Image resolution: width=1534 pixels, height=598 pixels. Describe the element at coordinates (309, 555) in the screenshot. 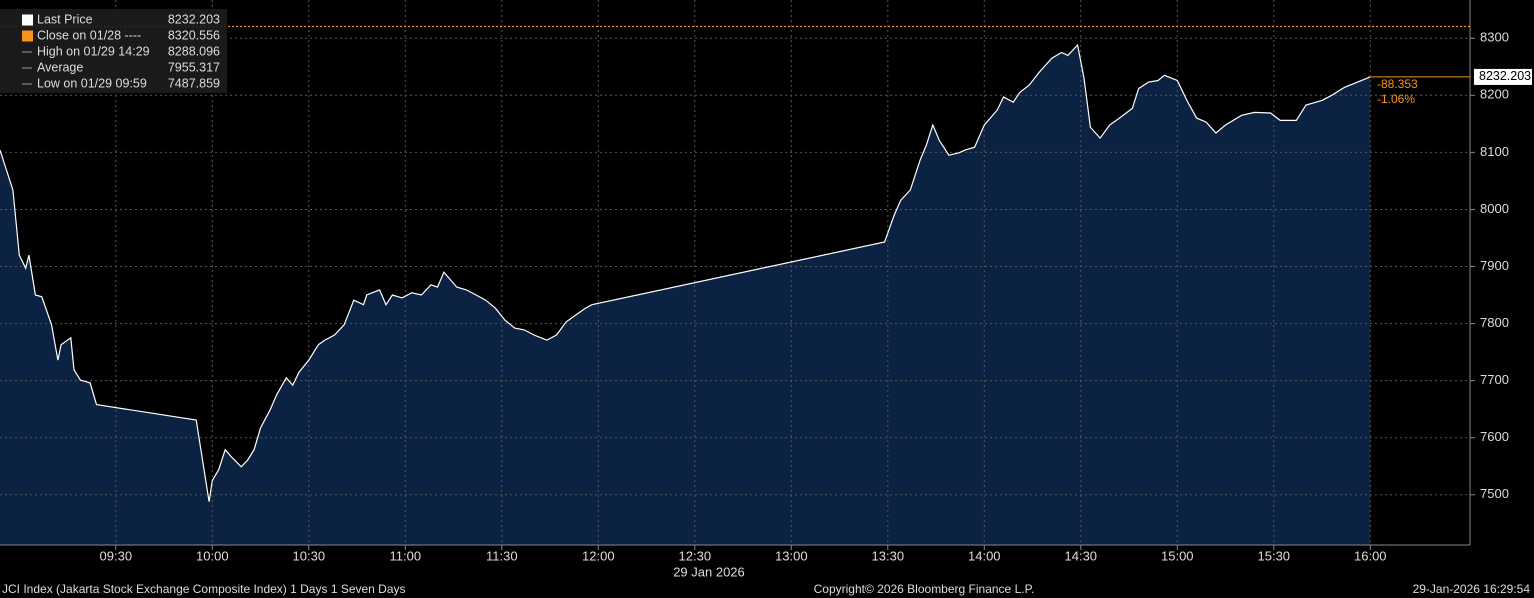

I see `x-tick-label: 10:30` at that location.